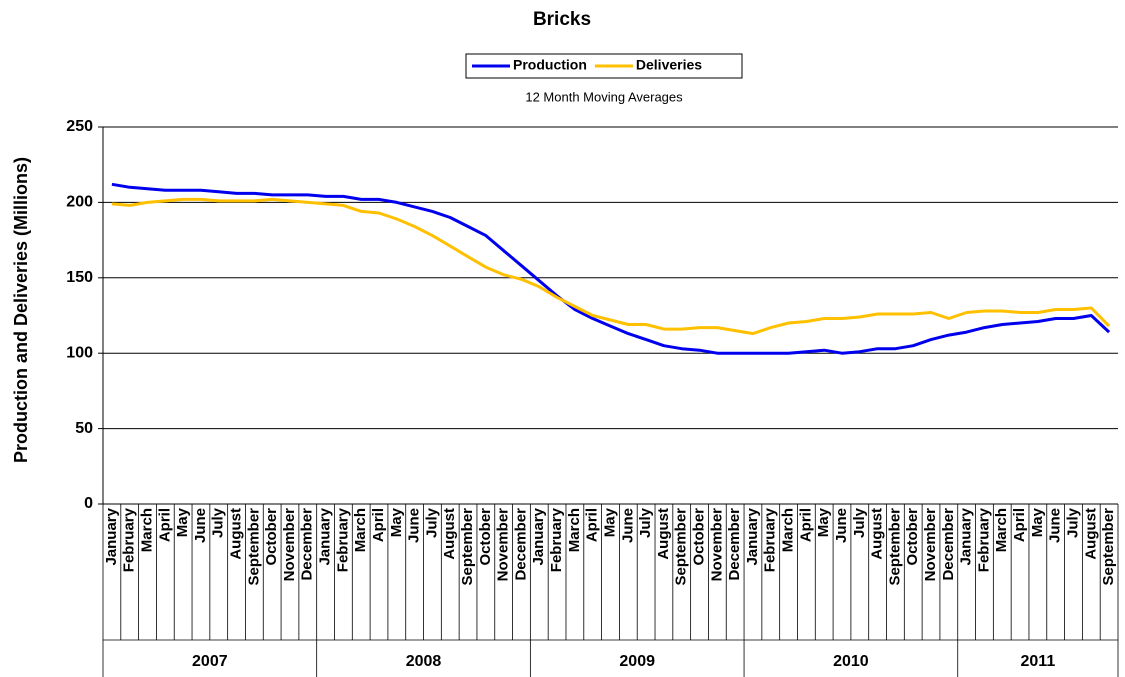  I want to click on legend-label: Production, so click(550, 65).